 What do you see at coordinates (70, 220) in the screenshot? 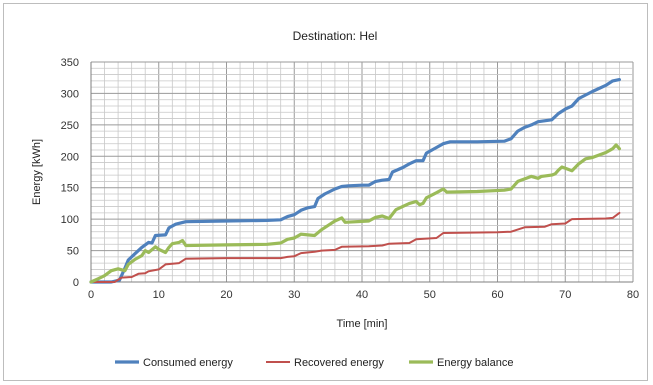
I see `y-tick-label: 100` at bounding box center [70, 220].